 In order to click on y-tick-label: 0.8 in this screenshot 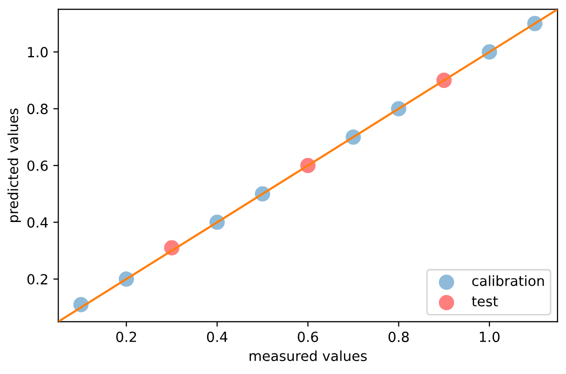, I will do `click(37, 109)`.